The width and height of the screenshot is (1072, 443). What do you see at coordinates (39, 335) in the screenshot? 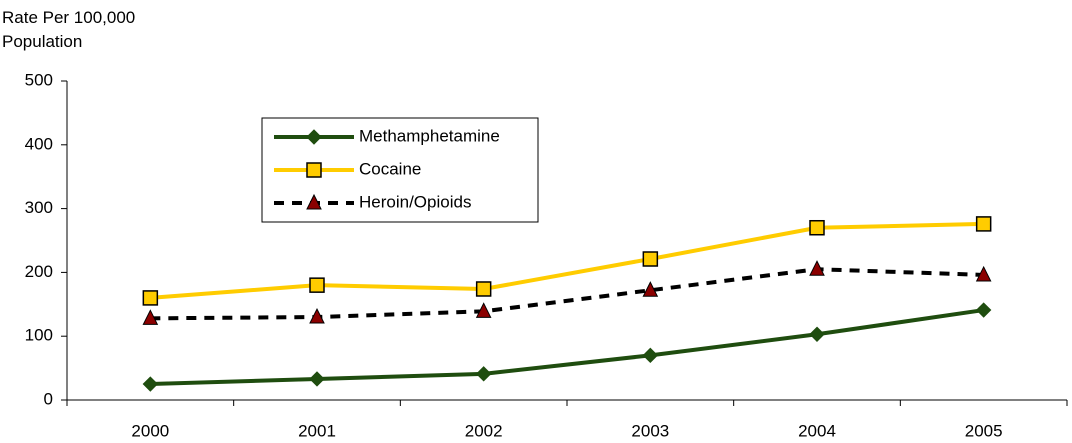
I see `y-tick-label: 100` at bounding box center [39, 335].